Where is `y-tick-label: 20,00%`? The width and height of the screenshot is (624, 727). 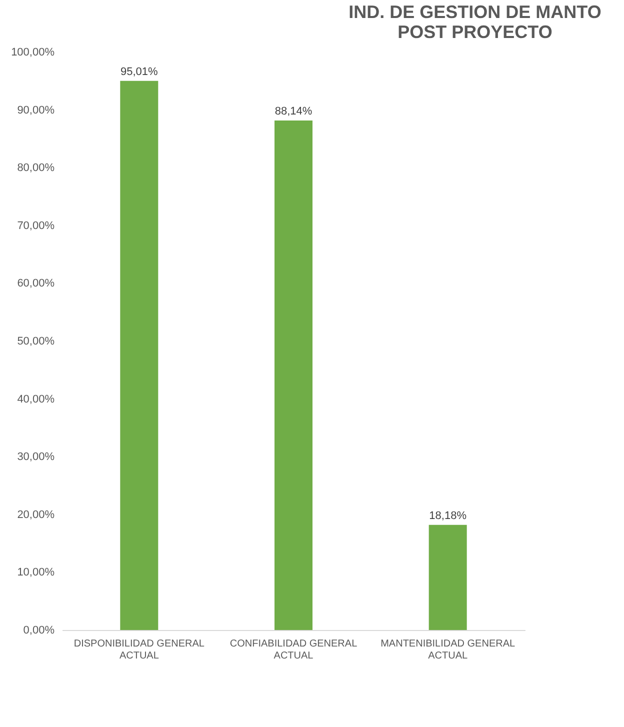 y-tick-label: 20,00% is located at coordinates (36, 514).